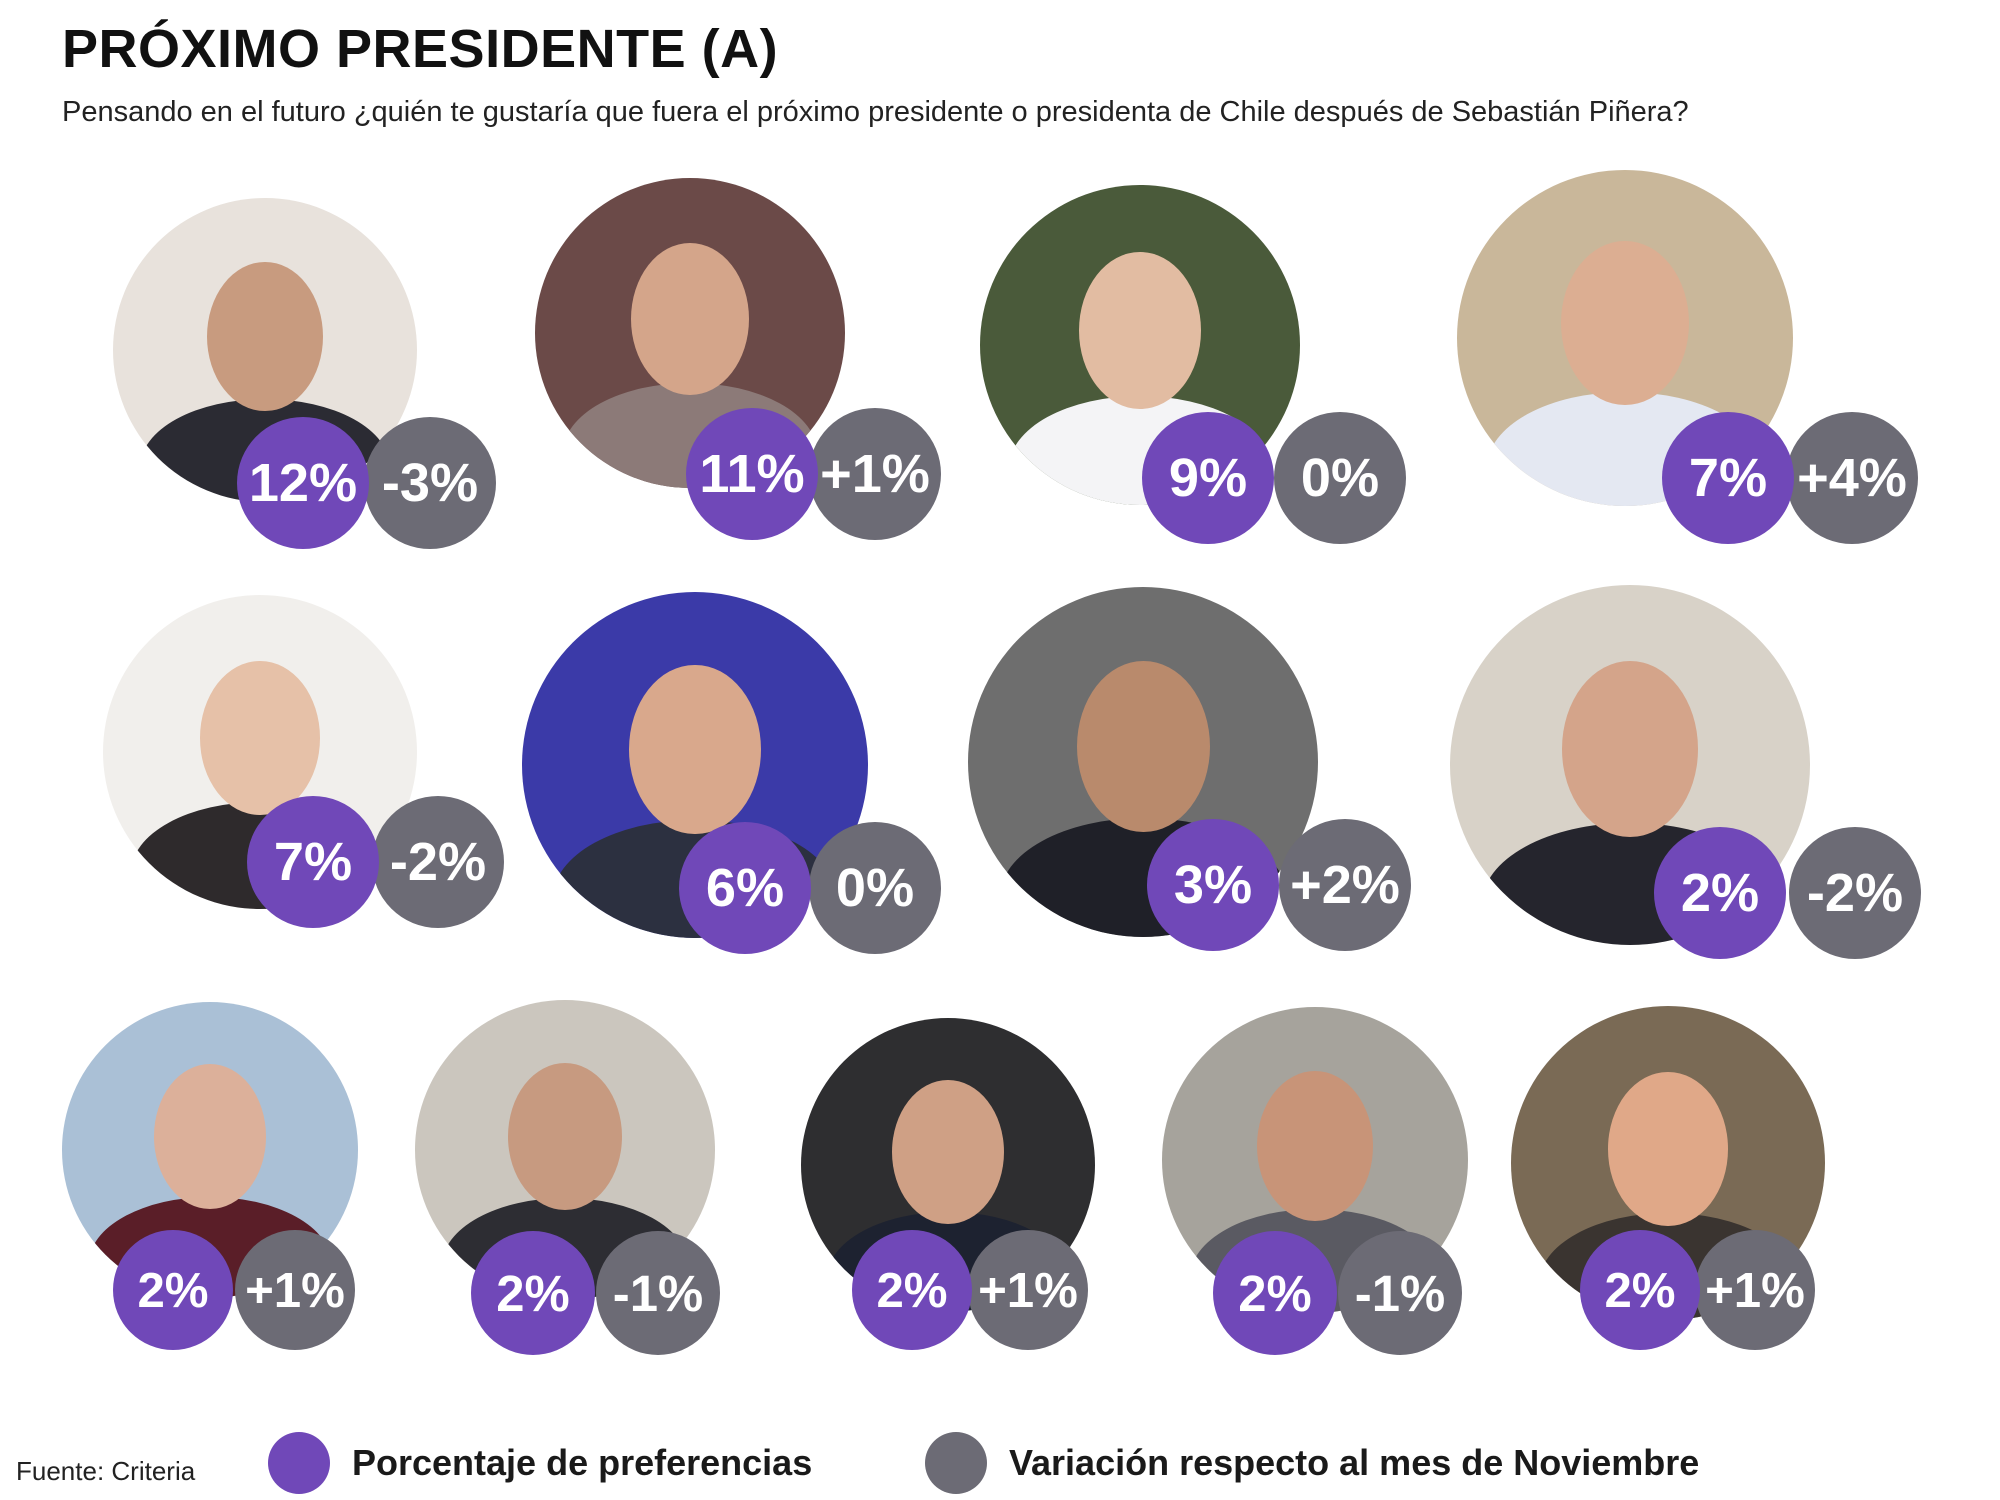  I want to click on legend-variation: Variación respecto al mes de Noviembre, so click(1312, 1463).